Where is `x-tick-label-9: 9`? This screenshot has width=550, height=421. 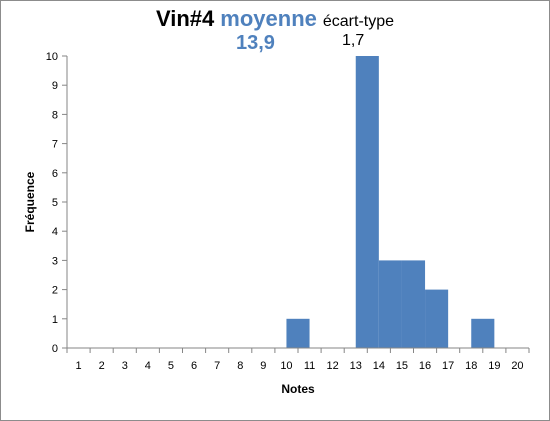
x-tick-label-9: 9 is located at coordinates (263, 366).